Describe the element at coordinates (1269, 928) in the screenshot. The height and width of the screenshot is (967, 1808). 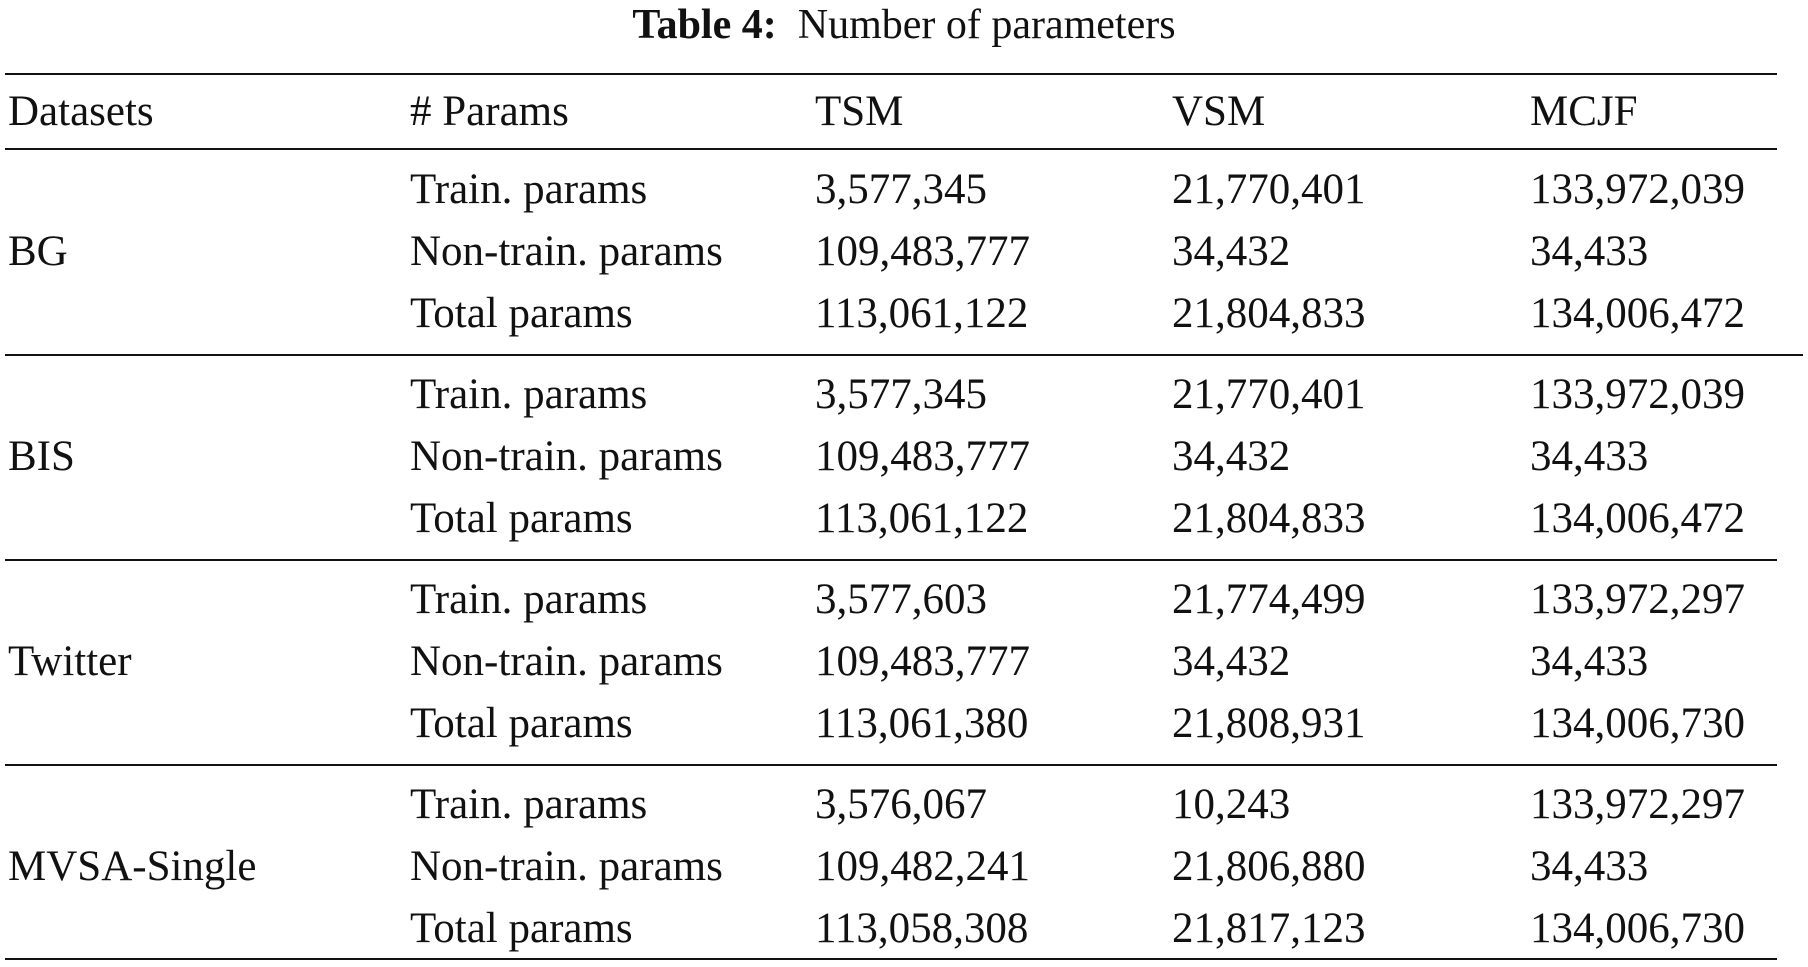
I see `vsm-value-cell: 21,817,123` at that location.